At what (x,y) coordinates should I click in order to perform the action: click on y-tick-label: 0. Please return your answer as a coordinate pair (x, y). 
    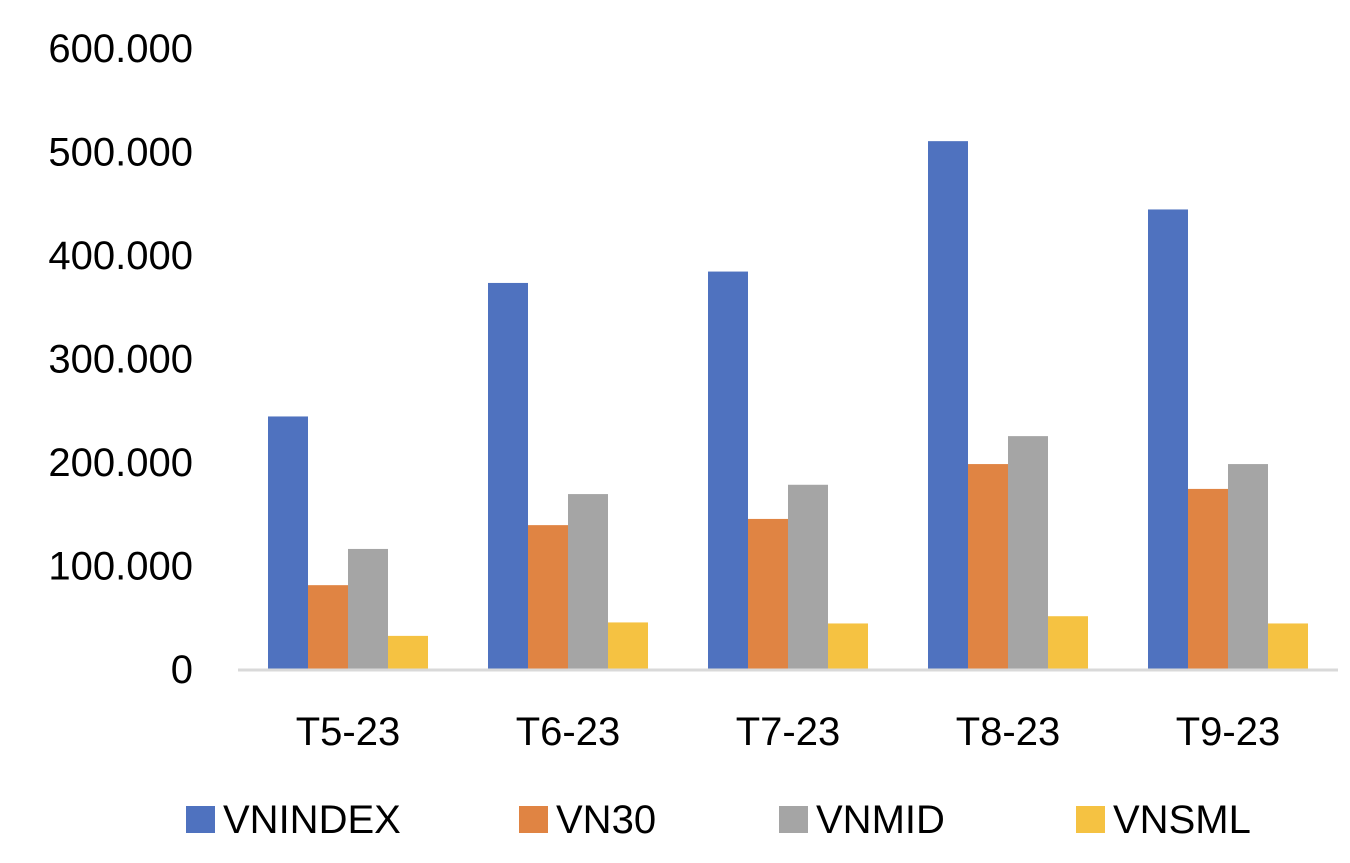
    Looking at the image, I should click on (182, 670).